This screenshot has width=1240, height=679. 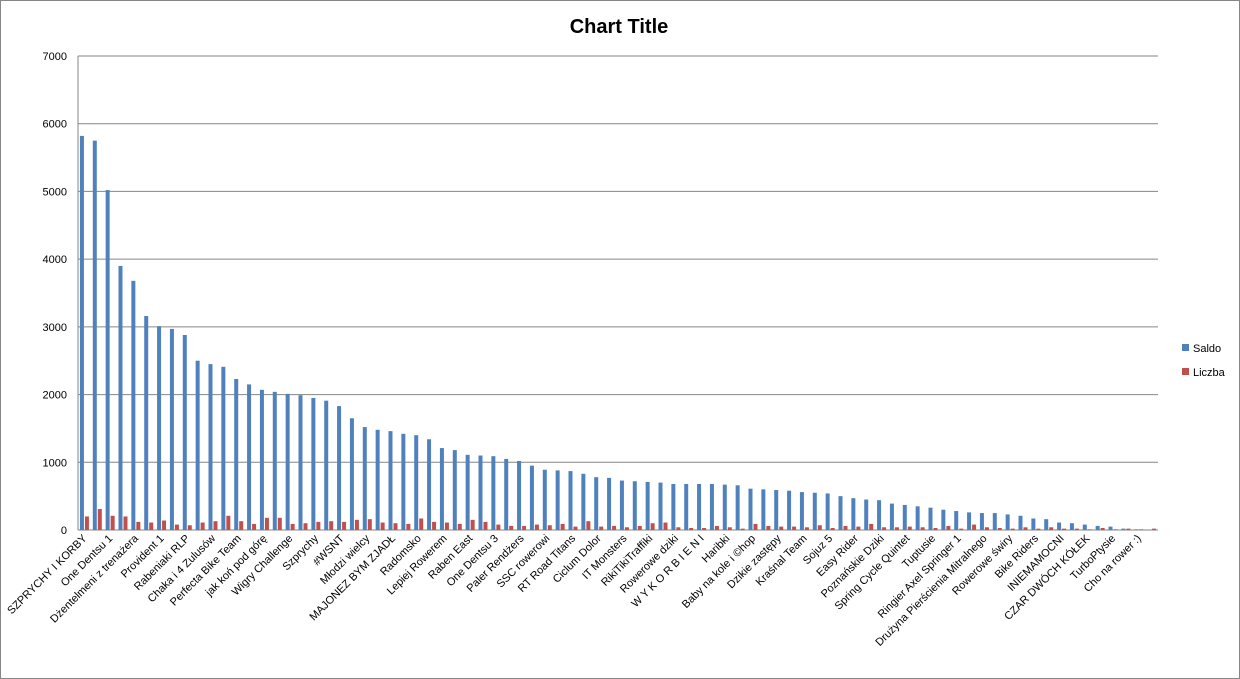 I want to click on y-tick-label: 1000, so click(x=55, y=463).